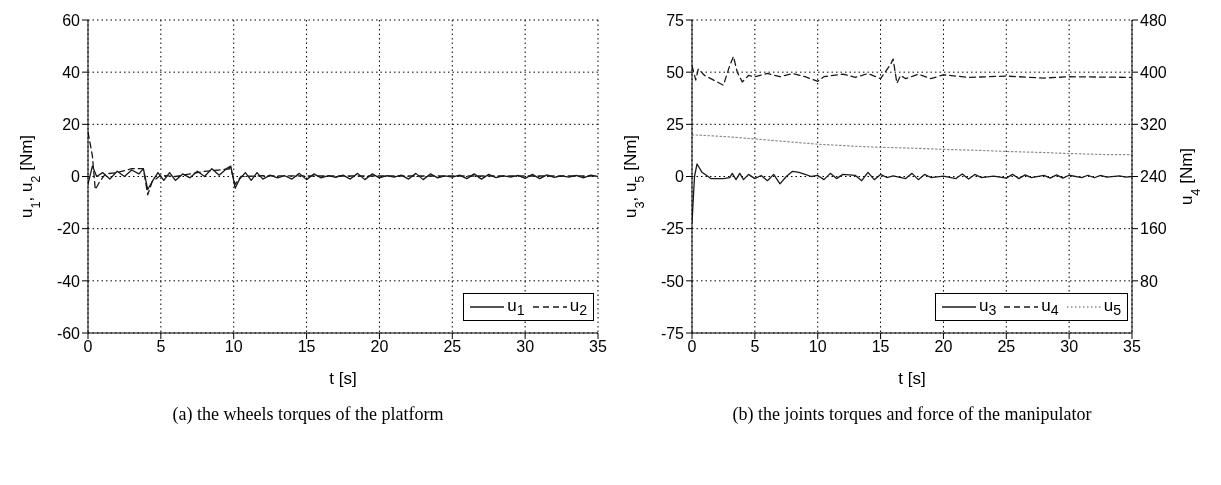  What do you see at coordinates (1149, 281) in the screenshot?
I see `y2-tick-label: 80` at bounding box center [1149, 281].